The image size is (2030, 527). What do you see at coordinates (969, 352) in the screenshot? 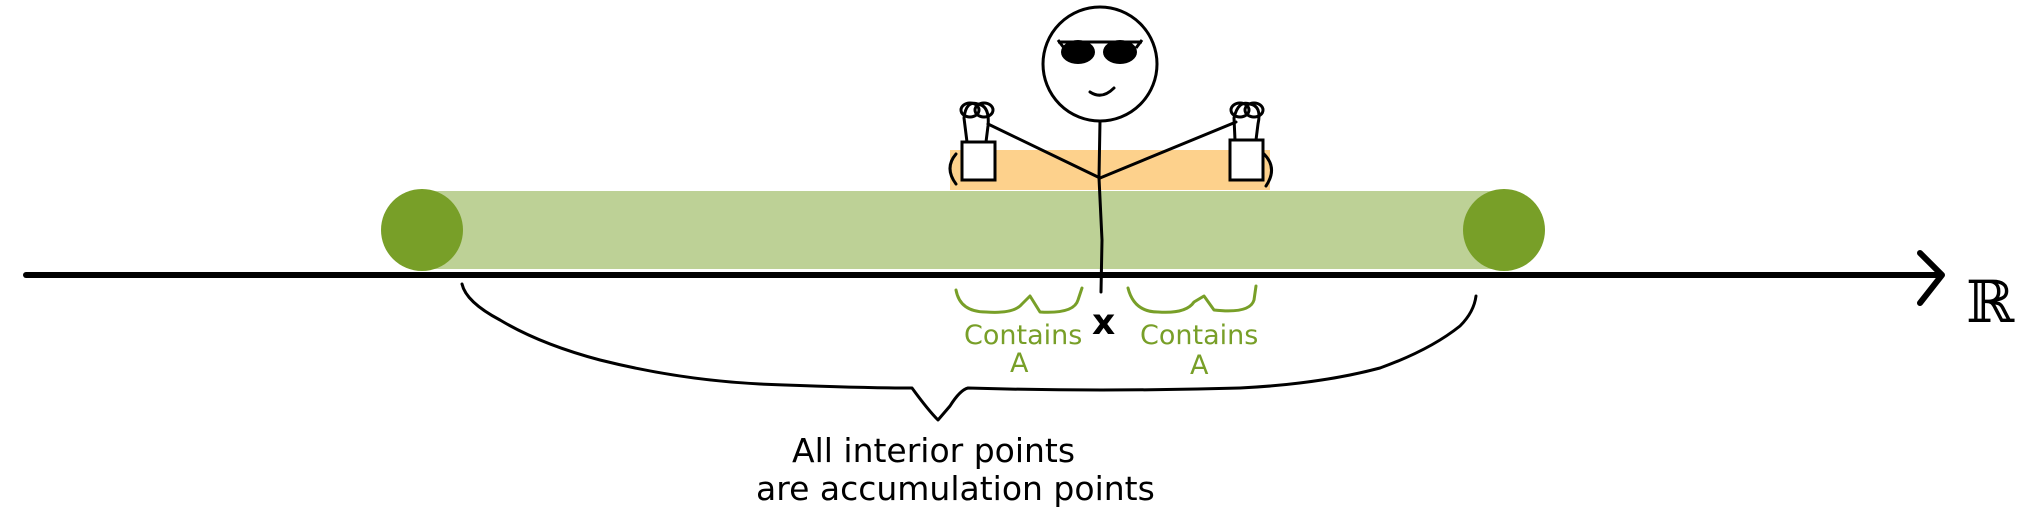
I see `interval-brace` at bounding box center [969, 352].